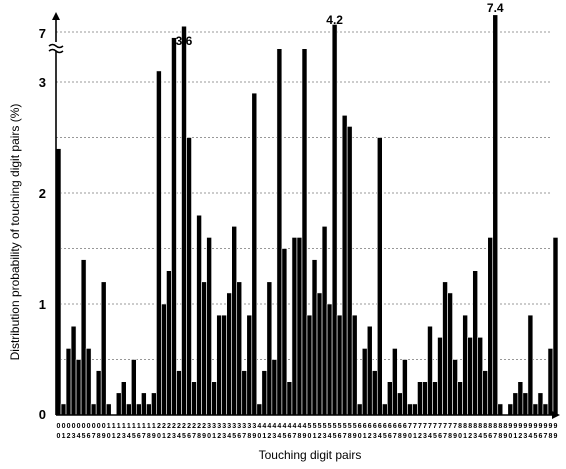 The height and width of the screenshot is (469, 566). Describe the element at coordinates (365, 436) in the screenshot. I see `x-tick-61-ones: 1` at that location.